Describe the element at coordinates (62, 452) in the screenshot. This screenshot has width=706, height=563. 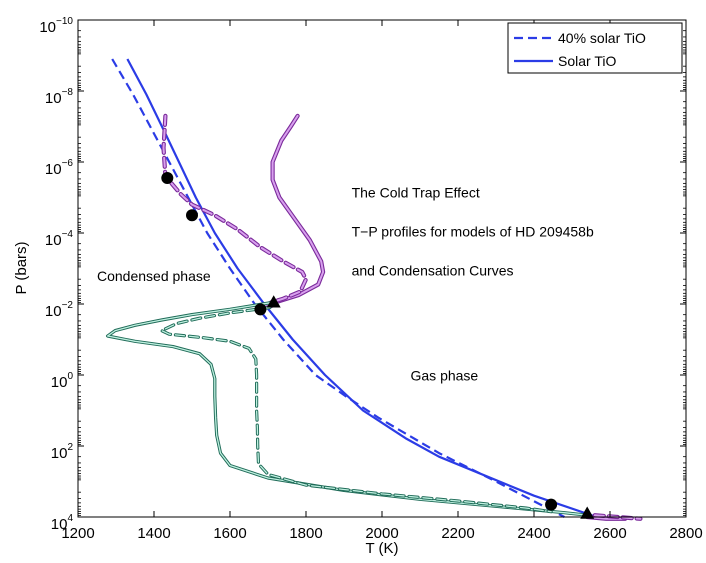
I see `y-tick-label: 10²` at that location.